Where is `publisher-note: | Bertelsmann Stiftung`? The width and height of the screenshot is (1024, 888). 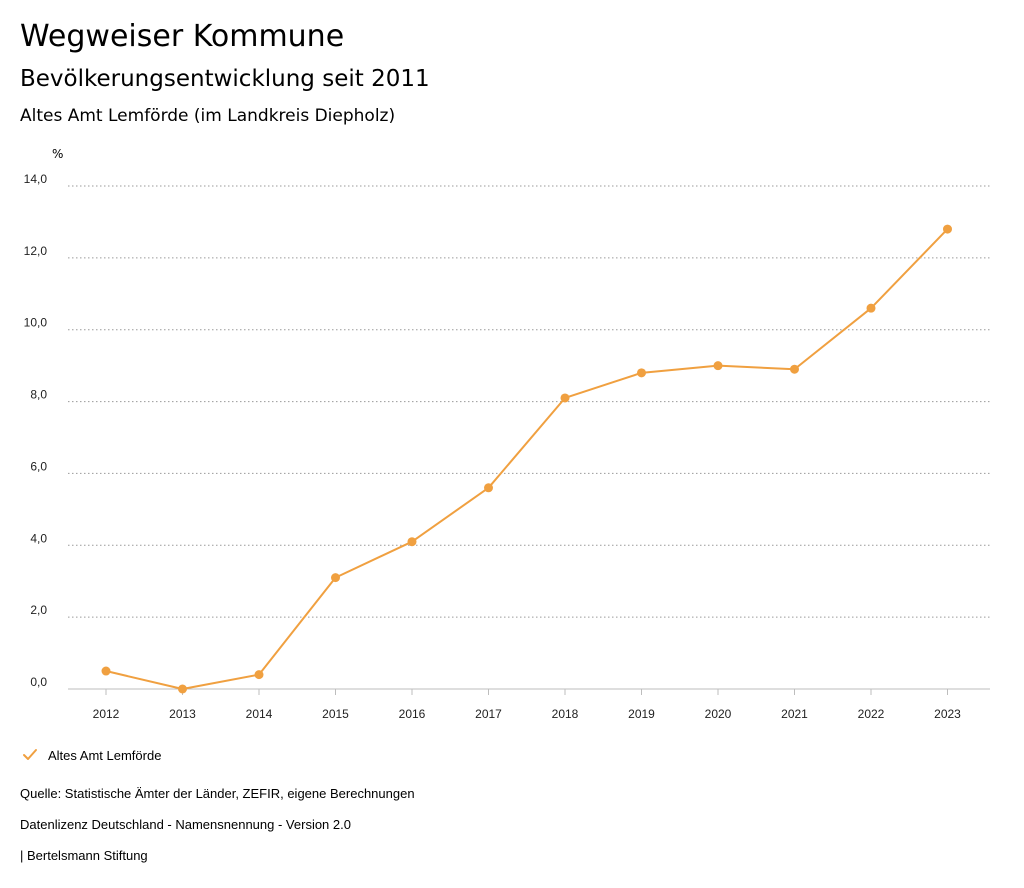
publisher-note: | Bertelsmann Stiftung is located at coordinates (84, 855).